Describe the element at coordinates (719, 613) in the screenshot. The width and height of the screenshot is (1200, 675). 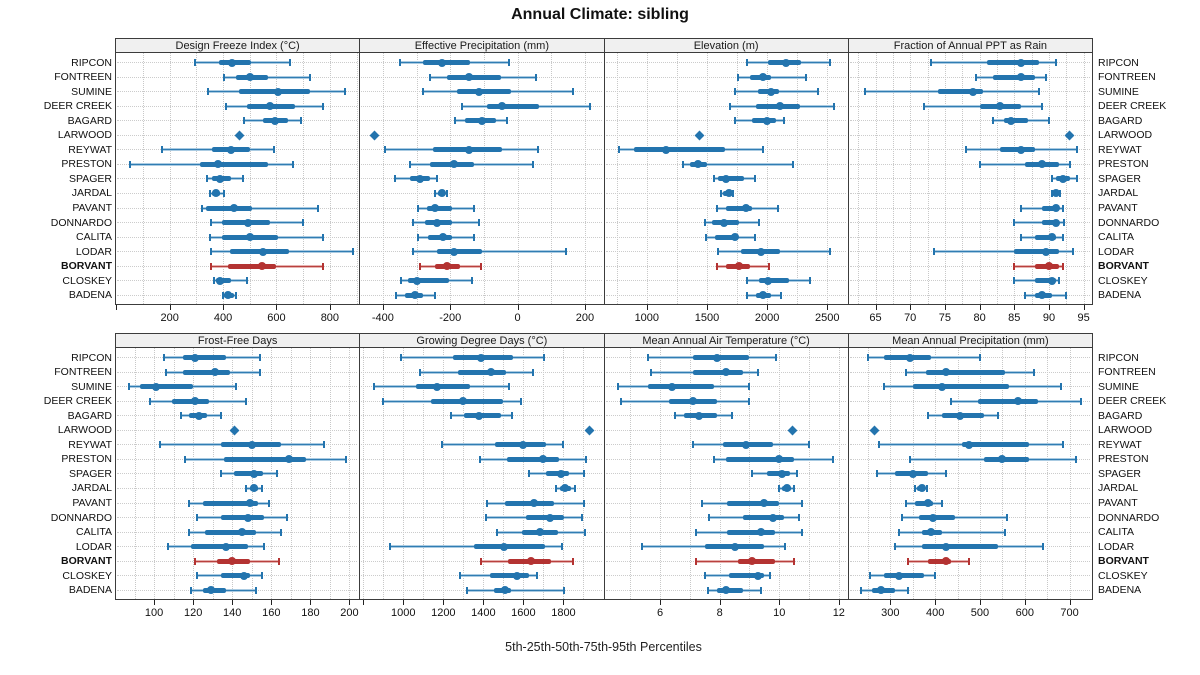
I see `axis-tick-label: 8` at that location.